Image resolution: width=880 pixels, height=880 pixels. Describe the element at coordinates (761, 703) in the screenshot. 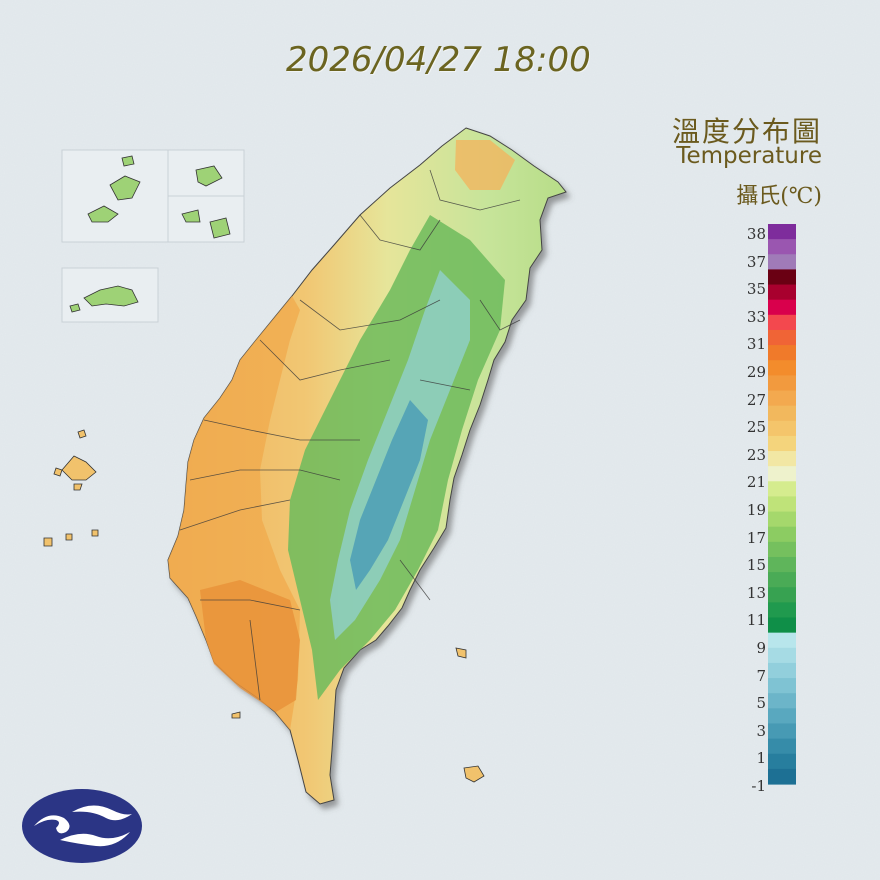

I see `scale-tick-label: 5` at that location.